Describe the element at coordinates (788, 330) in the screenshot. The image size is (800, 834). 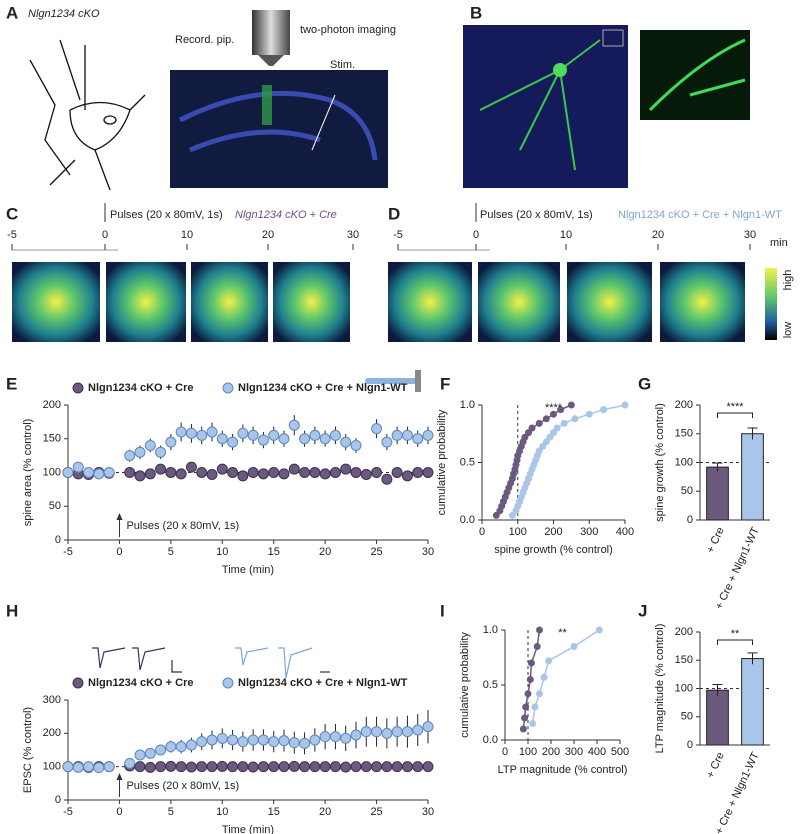
I see `colorbar-low: low` at that location.